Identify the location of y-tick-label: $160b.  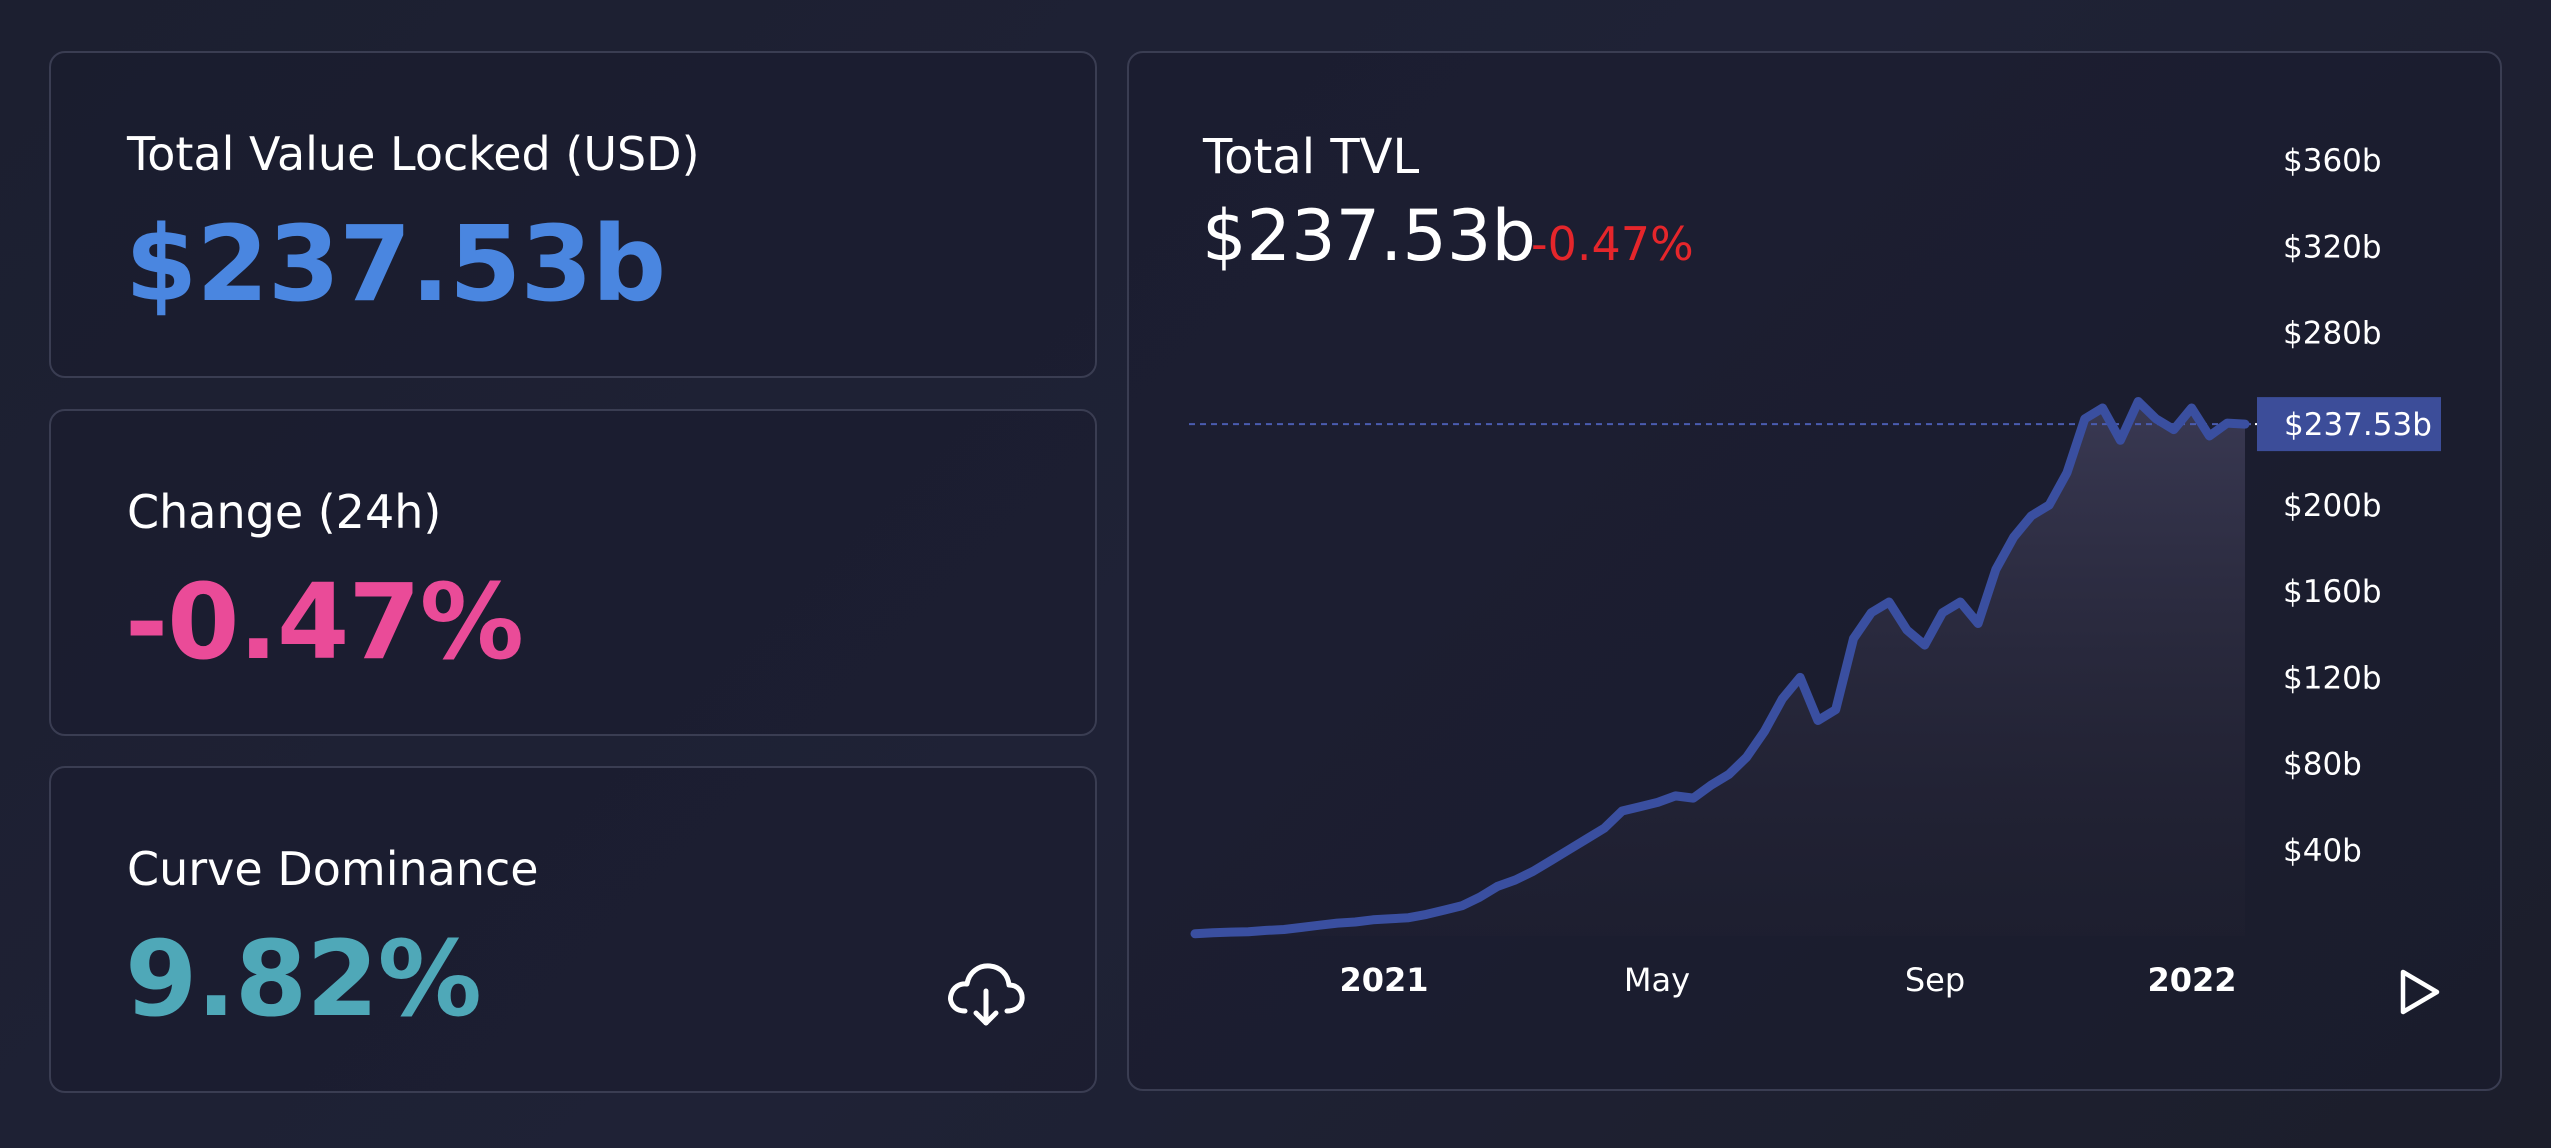
(2332, 592).